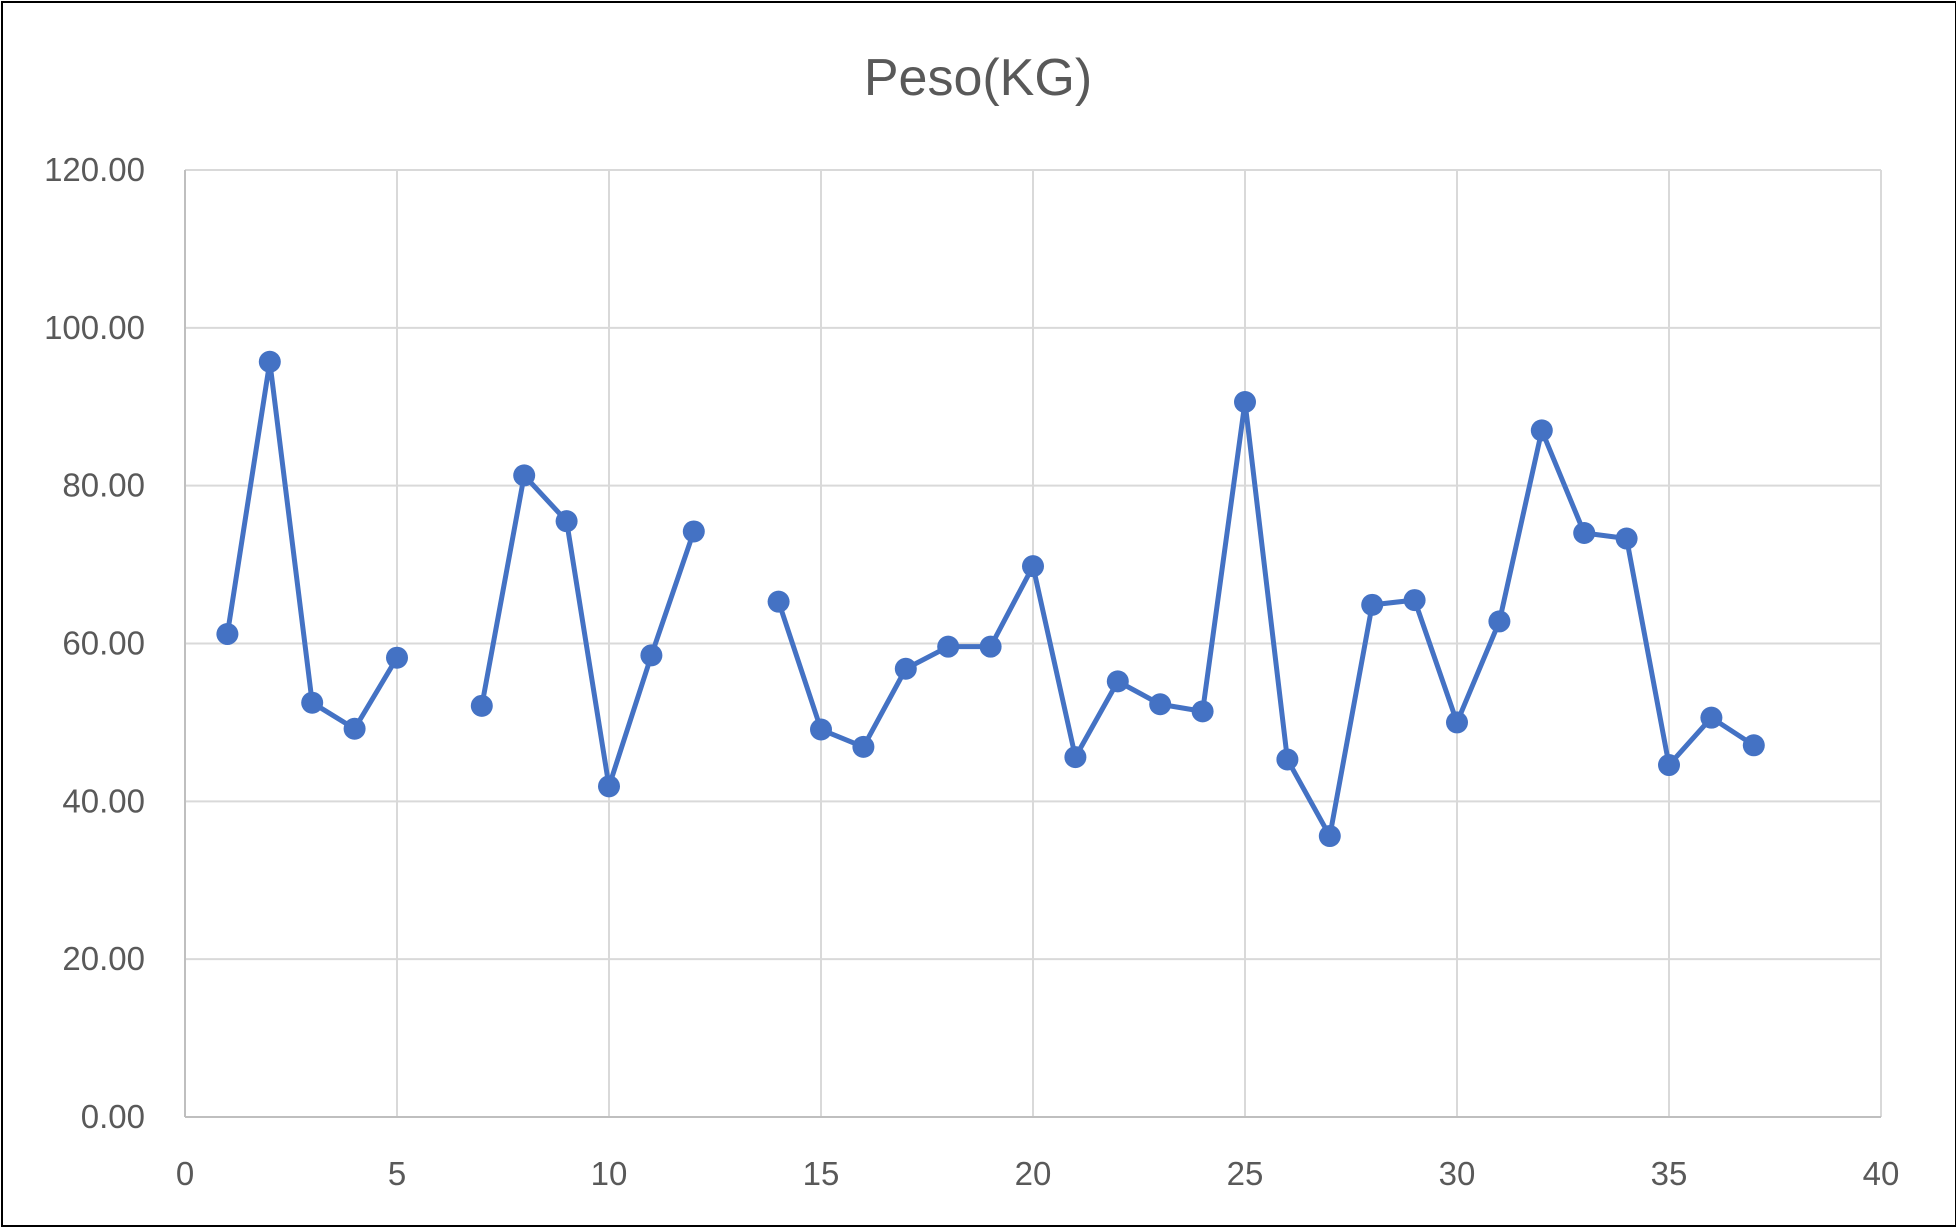 The image size is (1956, 1227). What do you see at coordinates (1033, 1173) in the screenshot?
I see `x-tick-label: 20` at bounding box center [1033, 1173].